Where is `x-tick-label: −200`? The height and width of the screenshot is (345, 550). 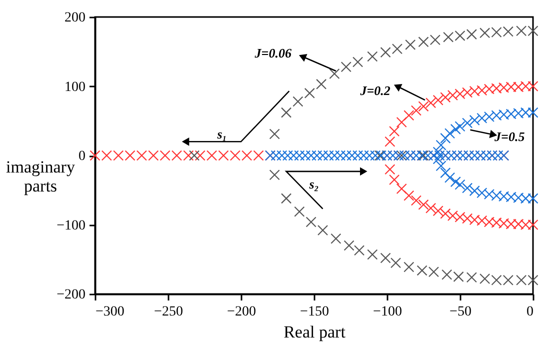
x-tick-label: −200 is located at coordinates (241, 312).